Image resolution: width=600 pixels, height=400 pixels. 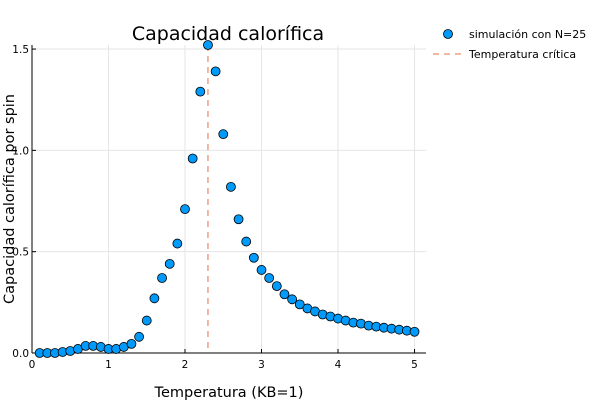 What do you see at coordinates (20, 354) in the screenshot?
I see `y-tick-label: 0.0` at bounding box center [20, 354].